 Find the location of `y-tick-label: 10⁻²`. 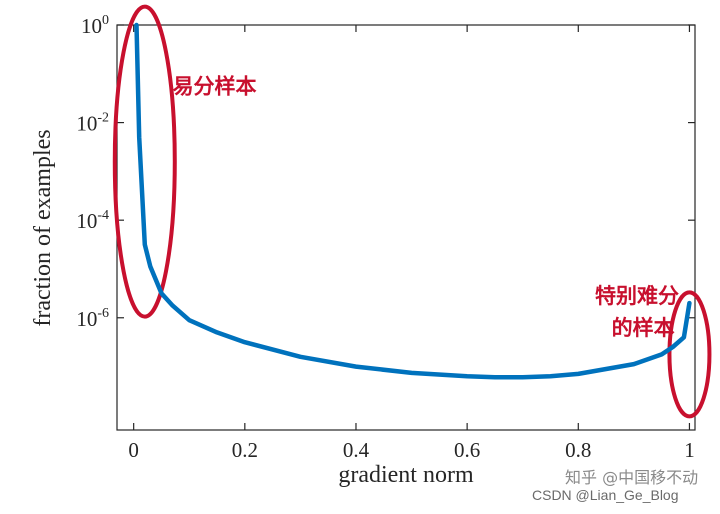

y-tick-label: 10⁻² is located at coordinates (92, 123).